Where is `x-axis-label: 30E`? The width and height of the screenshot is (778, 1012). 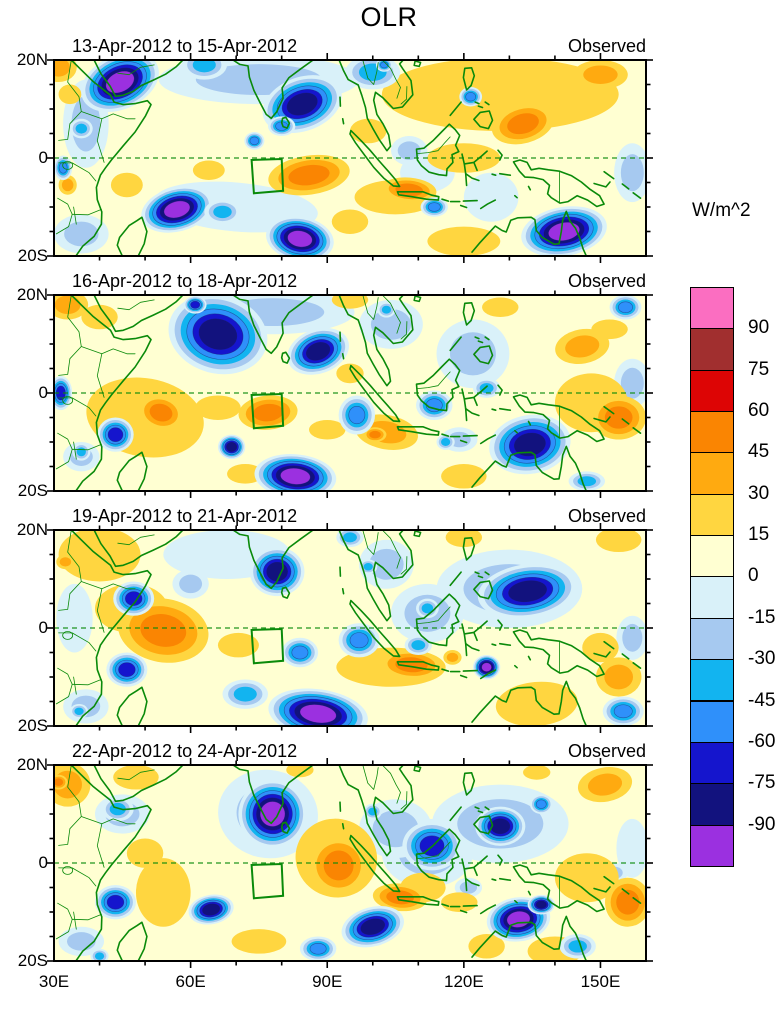 x-axis-label: 30E is located at coordinates (54, 981).